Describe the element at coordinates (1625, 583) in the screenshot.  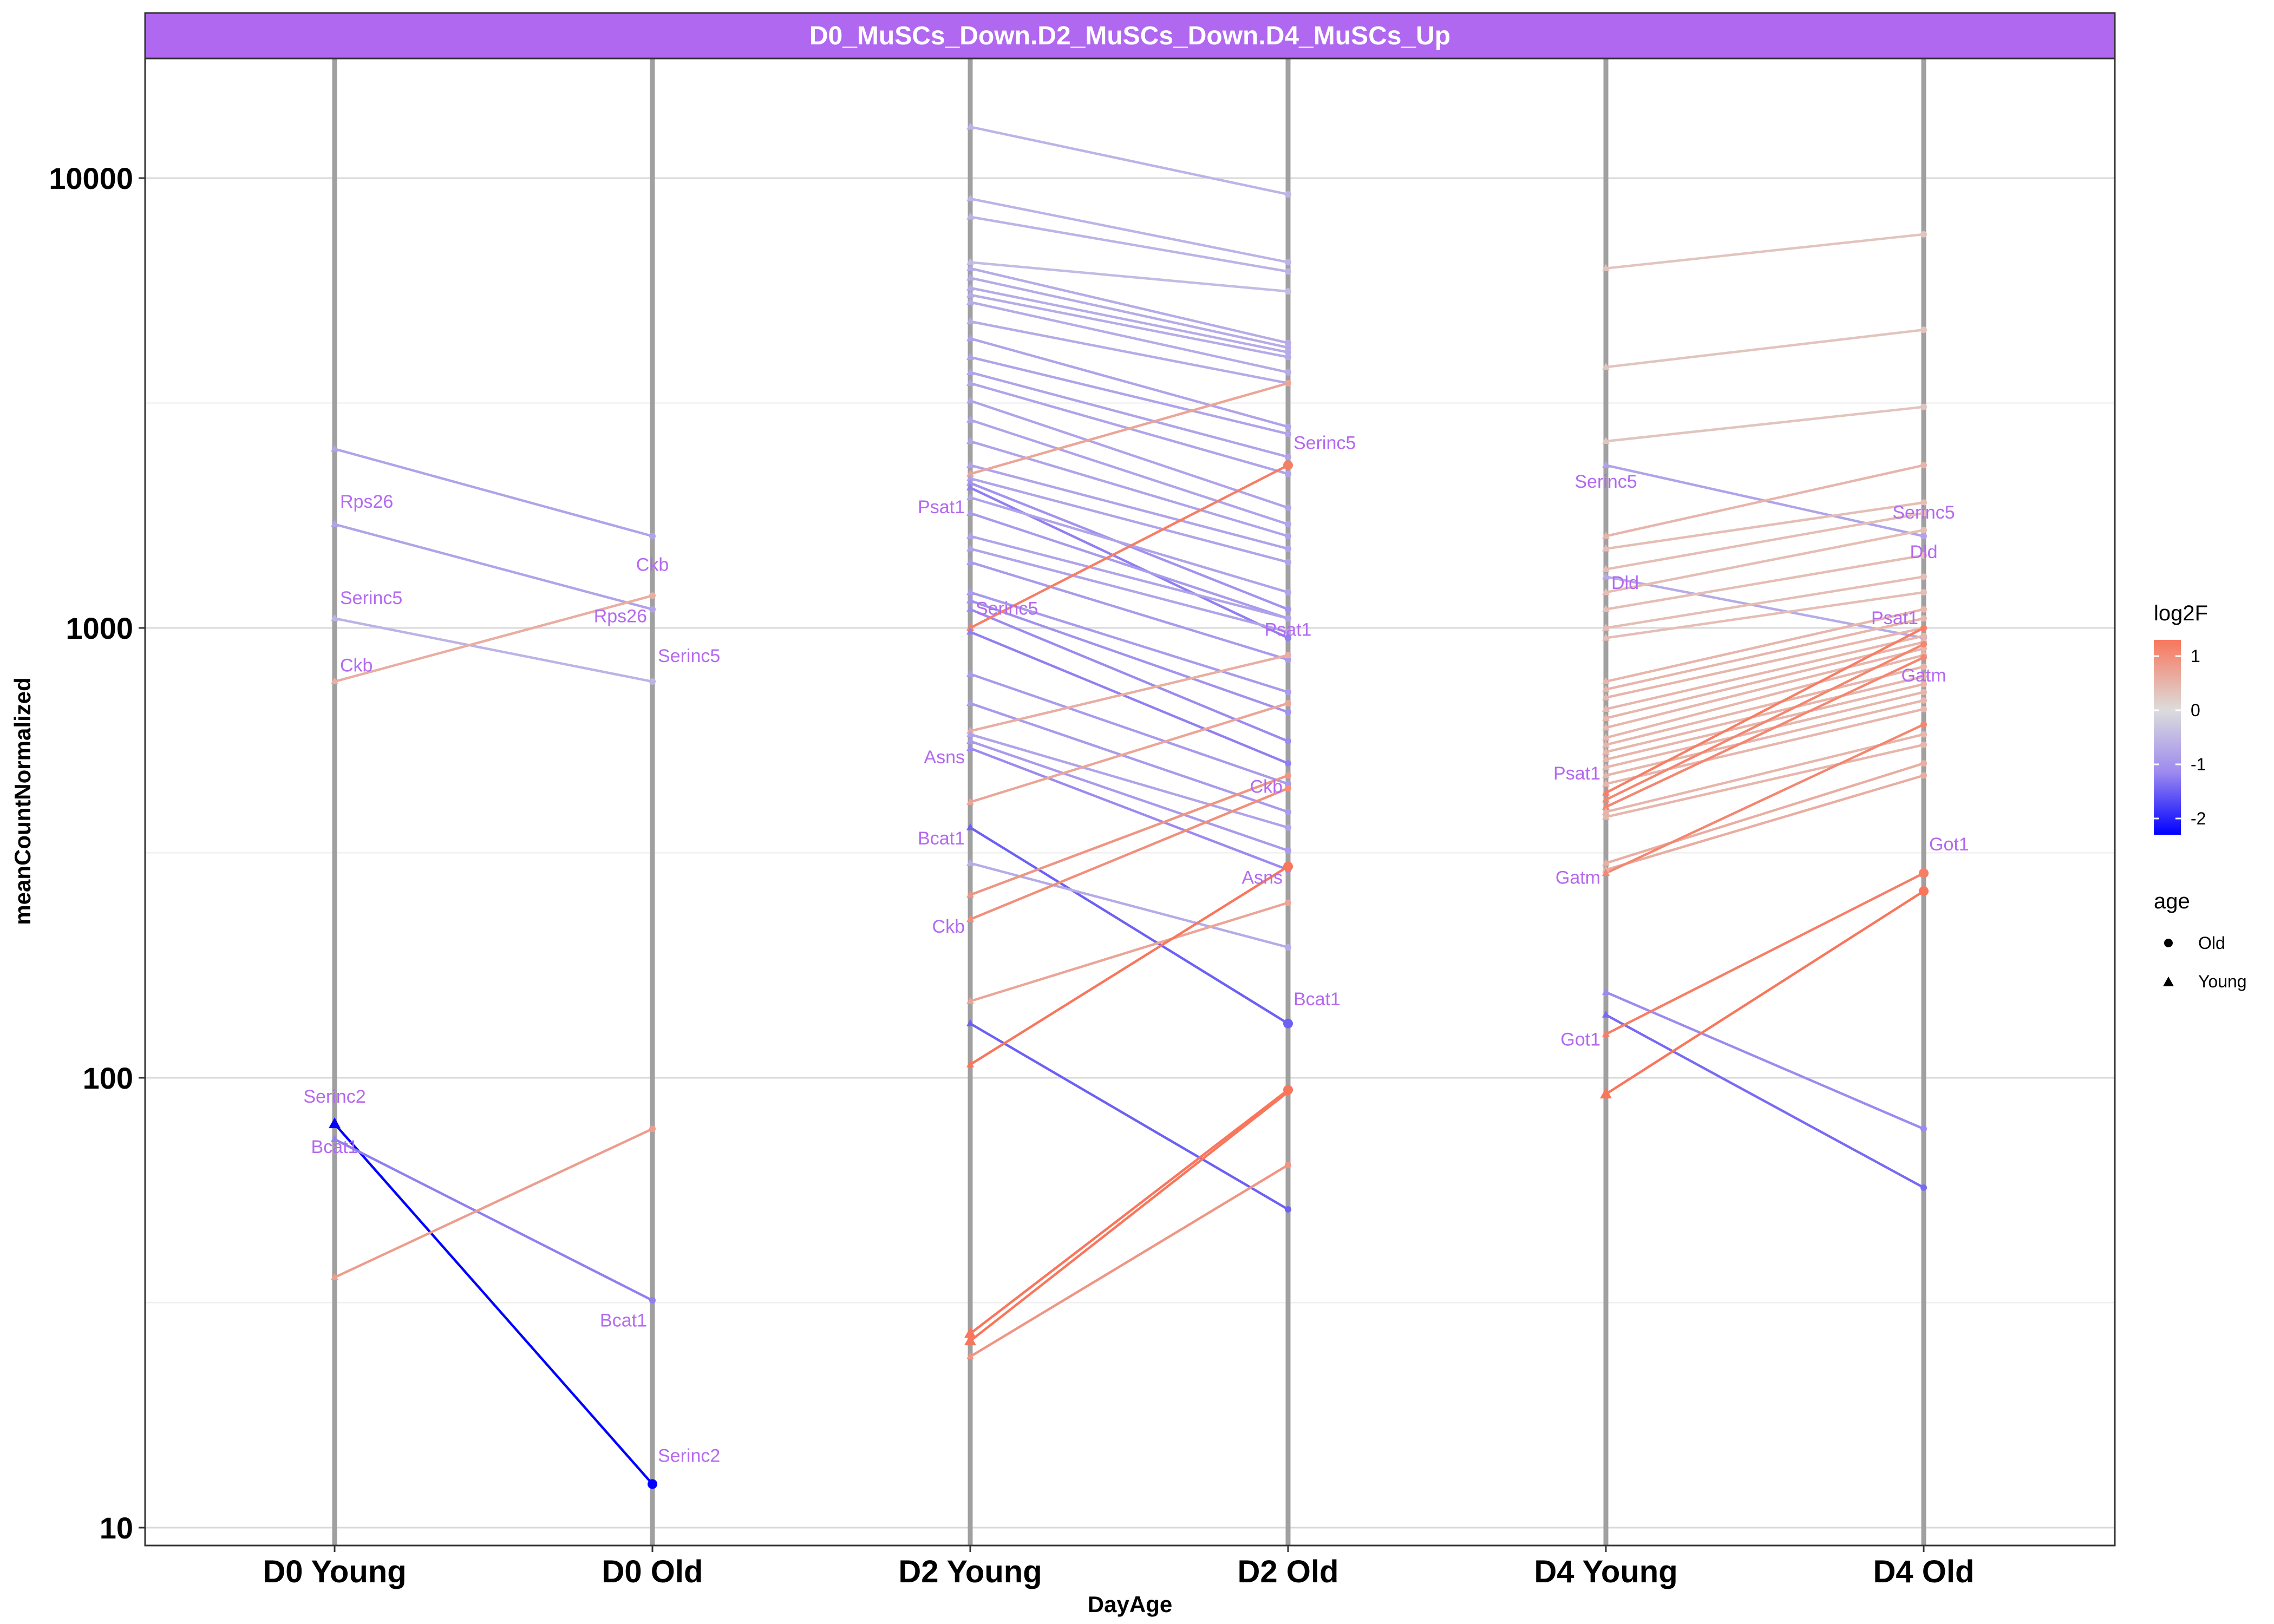
I see `gene-label-22: Dld` at that location.